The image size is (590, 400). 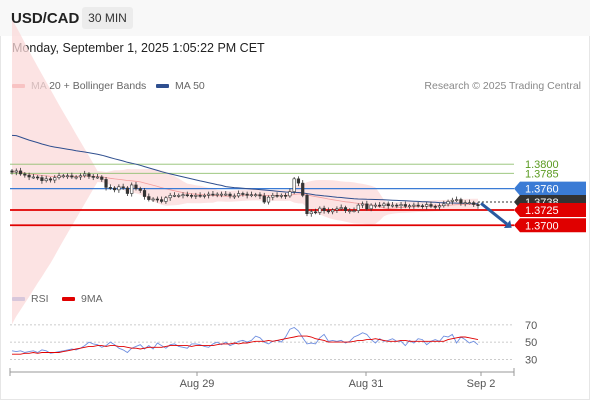 What do you see at coordinates (507, 224) in the screenshot?
I see `forecast-arrow-head` at bounding box center [507, 224].